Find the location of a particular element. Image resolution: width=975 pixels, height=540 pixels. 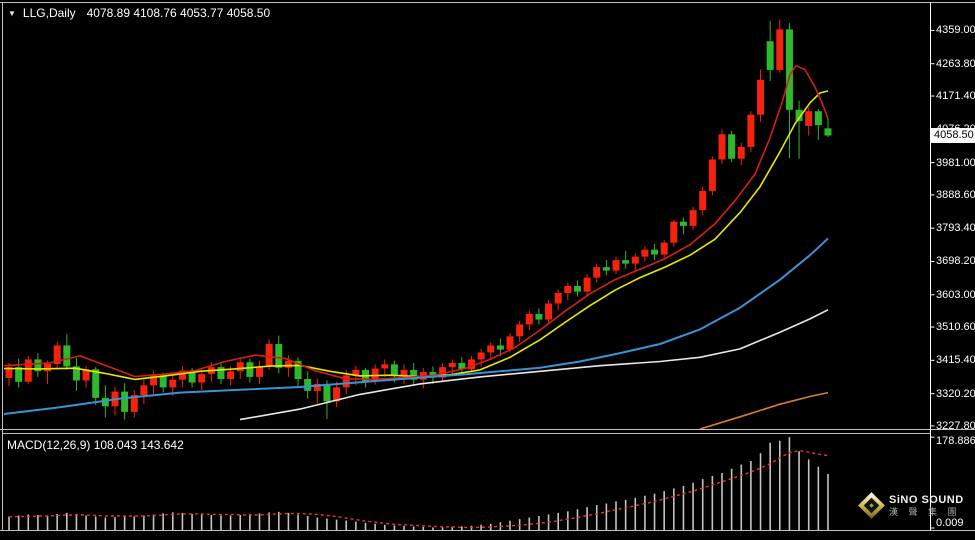

sino-sound-logo: SiNO SOUND 漢 聲 集 團 is located at coordinates (911, 505).